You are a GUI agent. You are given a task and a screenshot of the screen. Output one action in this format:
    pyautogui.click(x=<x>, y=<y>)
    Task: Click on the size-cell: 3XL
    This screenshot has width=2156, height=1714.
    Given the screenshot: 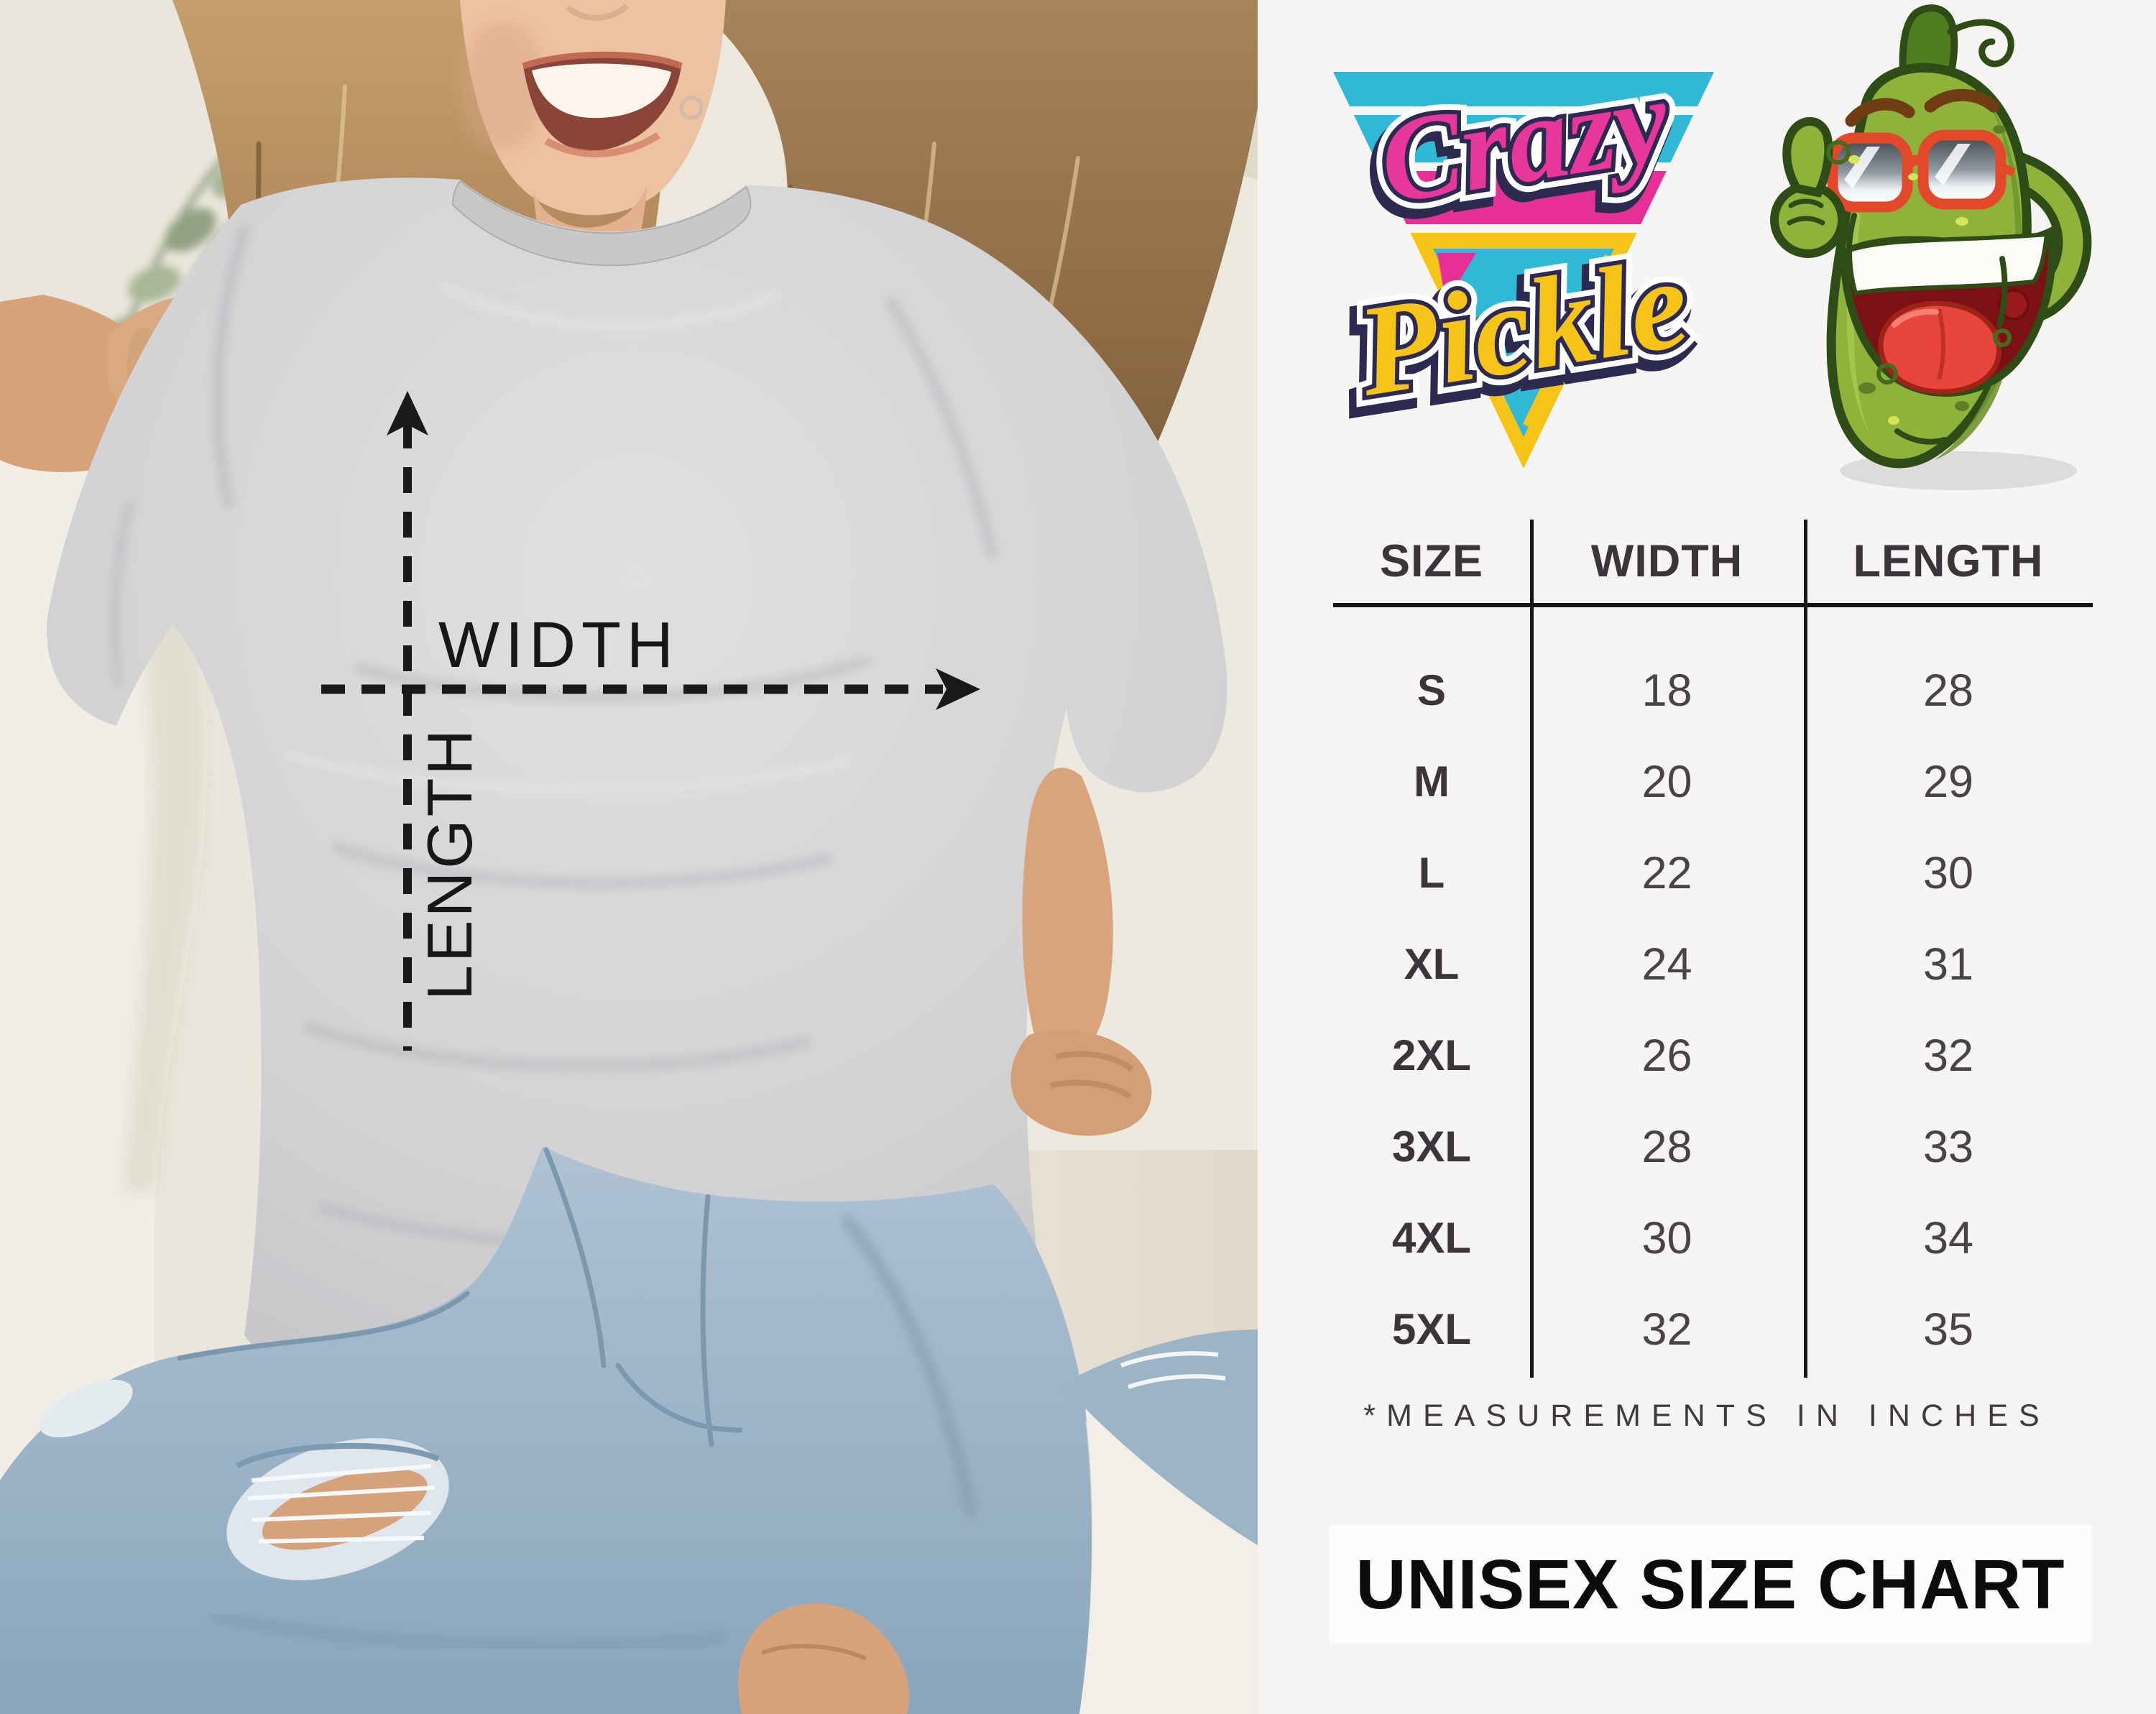 What is the action you would take?
    pyautogui.click(x=1432, y=1147)
    